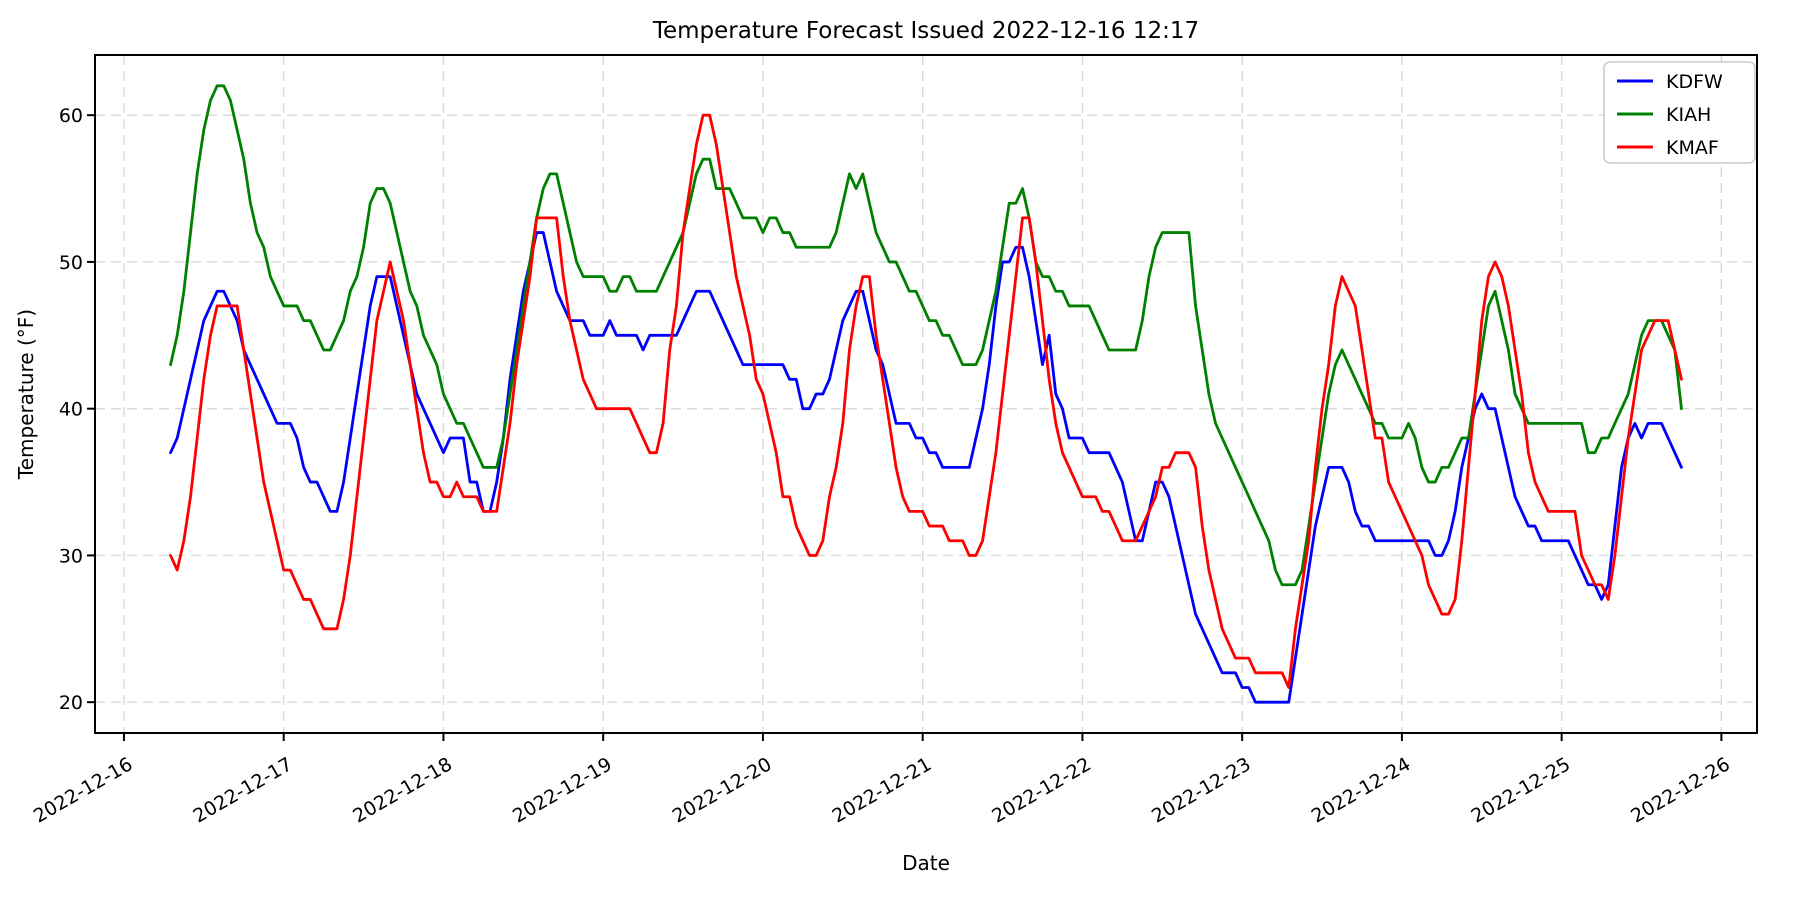 The image size is (1800, 904). What do you see at coordinates (1201, 790) in the screenshot?
I see `x-tick-label: 2022-12-23` at bounding box center [1201, 790].